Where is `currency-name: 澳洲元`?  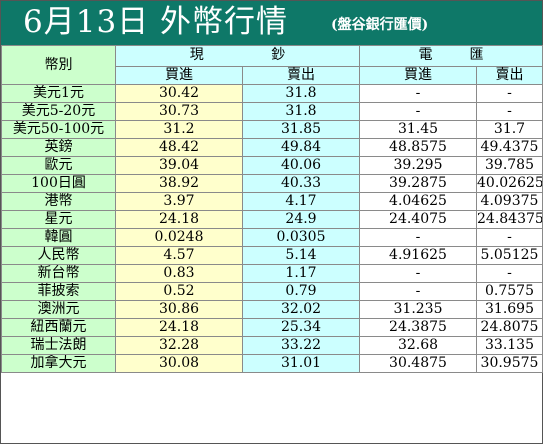 currency-name: 澳洲元 is located at coordinates (58, 309).